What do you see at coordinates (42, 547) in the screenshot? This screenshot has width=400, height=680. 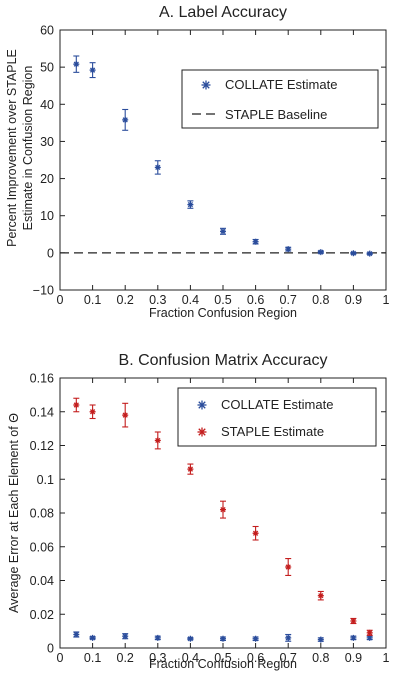 I see `y-tick-label: 0.06` at bounding box center [42, 547].